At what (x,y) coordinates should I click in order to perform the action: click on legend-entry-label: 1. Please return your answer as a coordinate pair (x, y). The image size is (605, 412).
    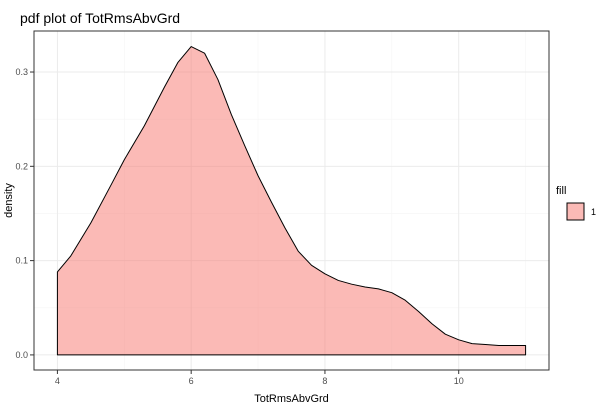
    Looking at the image, I should click on (593, 212).